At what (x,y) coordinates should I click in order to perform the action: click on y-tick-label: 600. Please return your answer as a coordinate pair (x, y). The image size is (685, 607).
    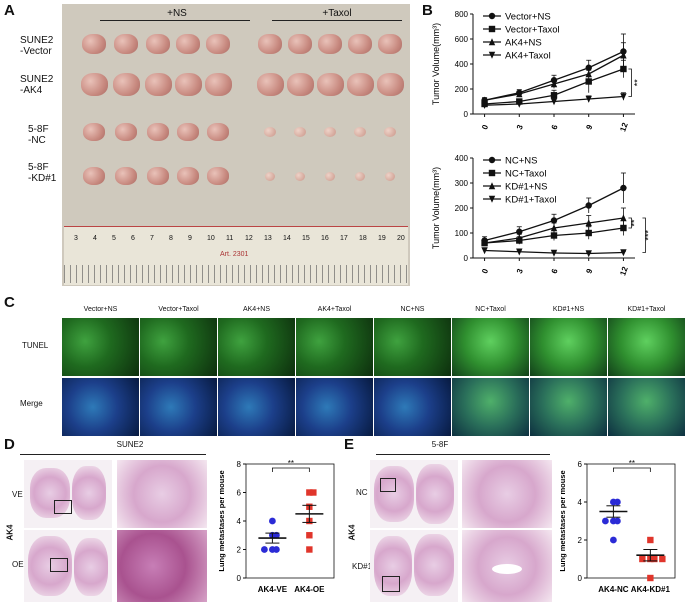
    Looking at the image, I should click on (462, 39).